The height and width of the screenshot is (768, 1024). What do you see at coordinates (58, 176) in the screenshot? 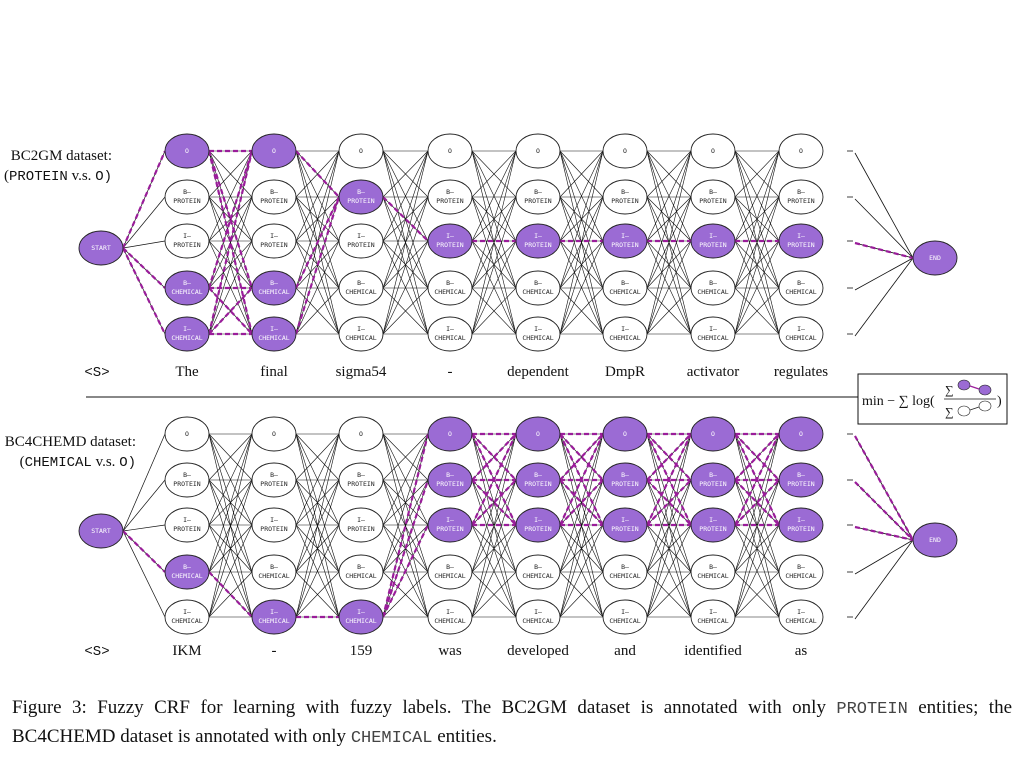
I see `dataset-subtitle: (PROTEIN v.s. O)` at bounding box center [58, 176].